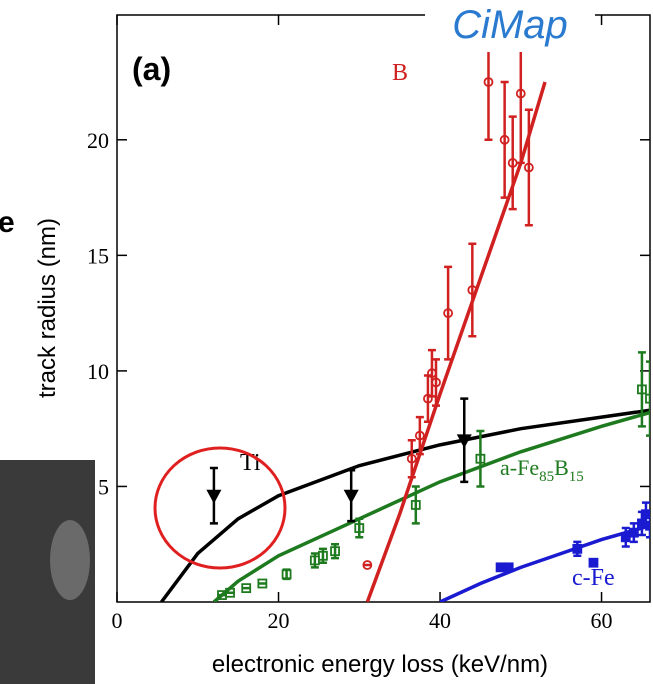  What do you see at coordinates (47, 308) in the screenshot?
I see `y-axis-label: track radius (nm)` at bounding box center [47, 308].